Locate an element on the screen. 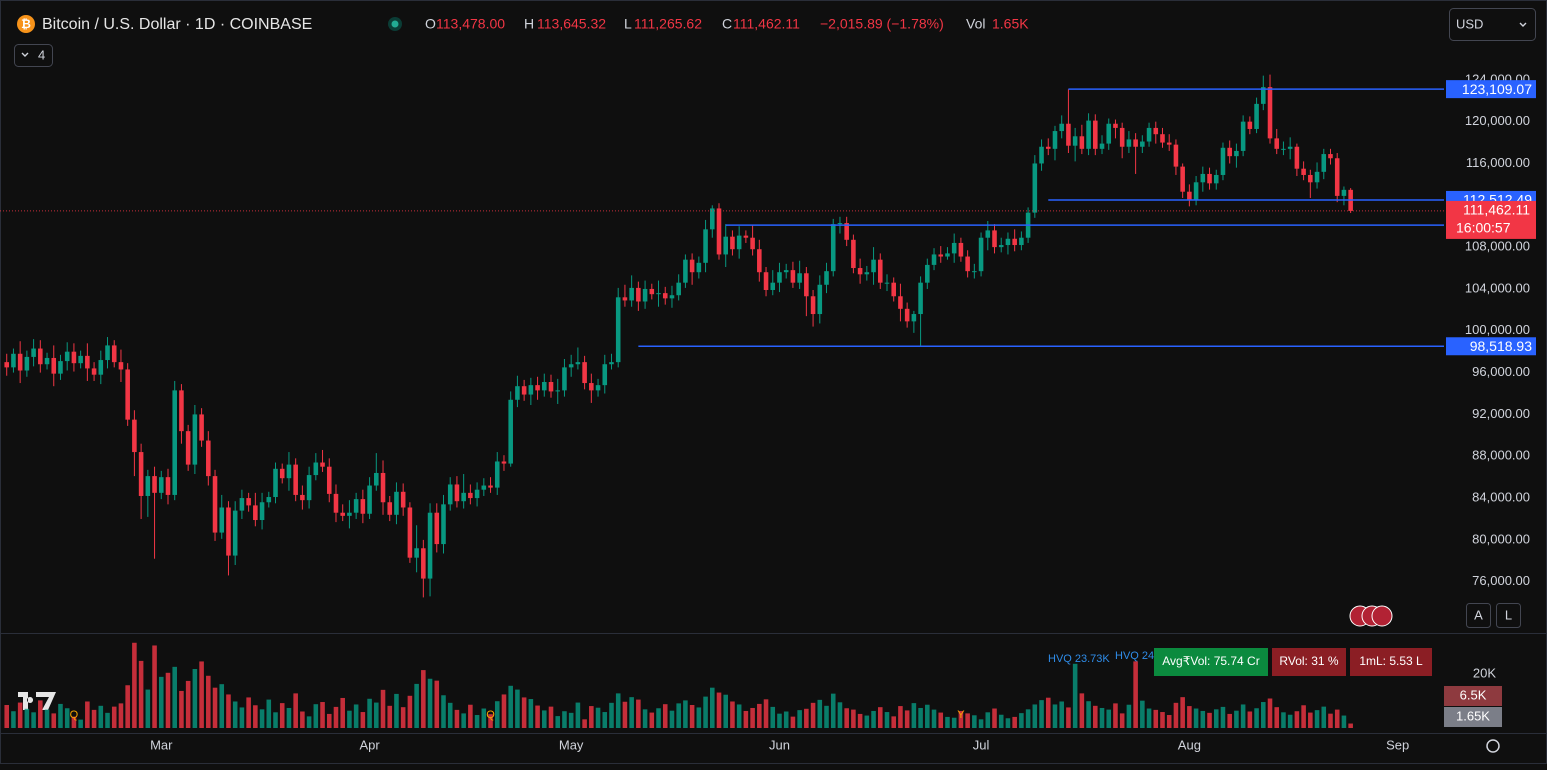  volume-label: Vol is located at coordinates (975, 24).